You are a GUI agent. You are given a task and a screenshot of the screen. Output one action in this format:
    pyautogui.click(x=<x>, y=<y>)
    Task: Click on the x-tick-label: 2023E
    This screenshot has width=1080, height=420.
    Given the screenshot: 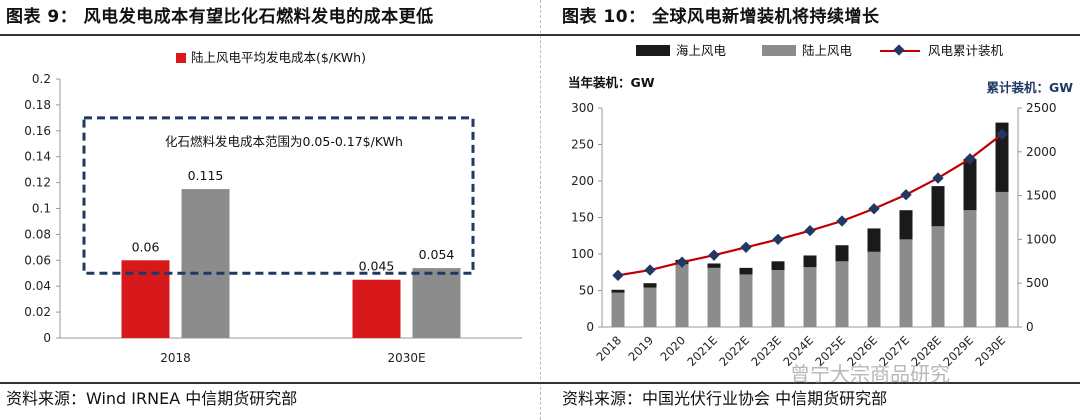 What is the action you would take?
    pyautogui.click(x=766, y=351)
    